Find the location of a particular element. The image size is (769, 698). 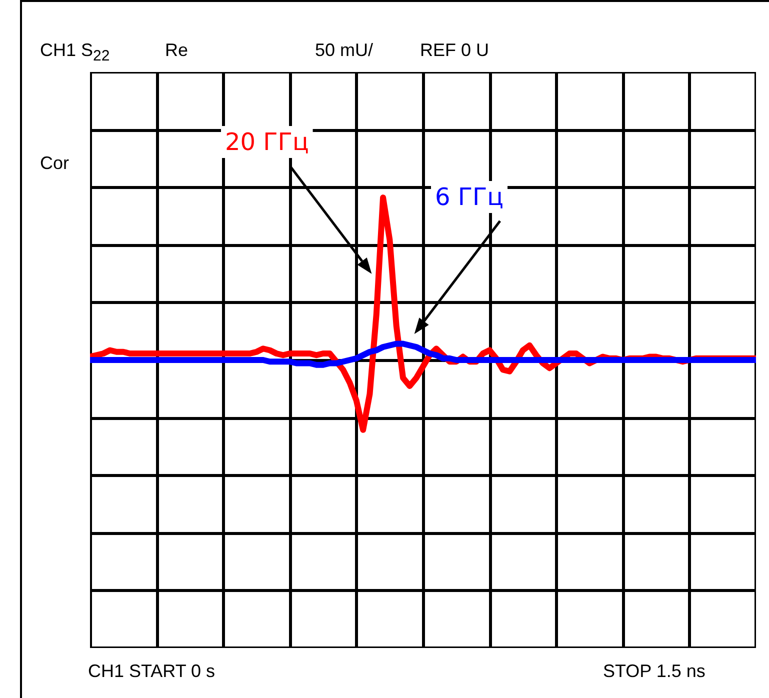

text: 20 ГГц is located at coordinates (267, 142).